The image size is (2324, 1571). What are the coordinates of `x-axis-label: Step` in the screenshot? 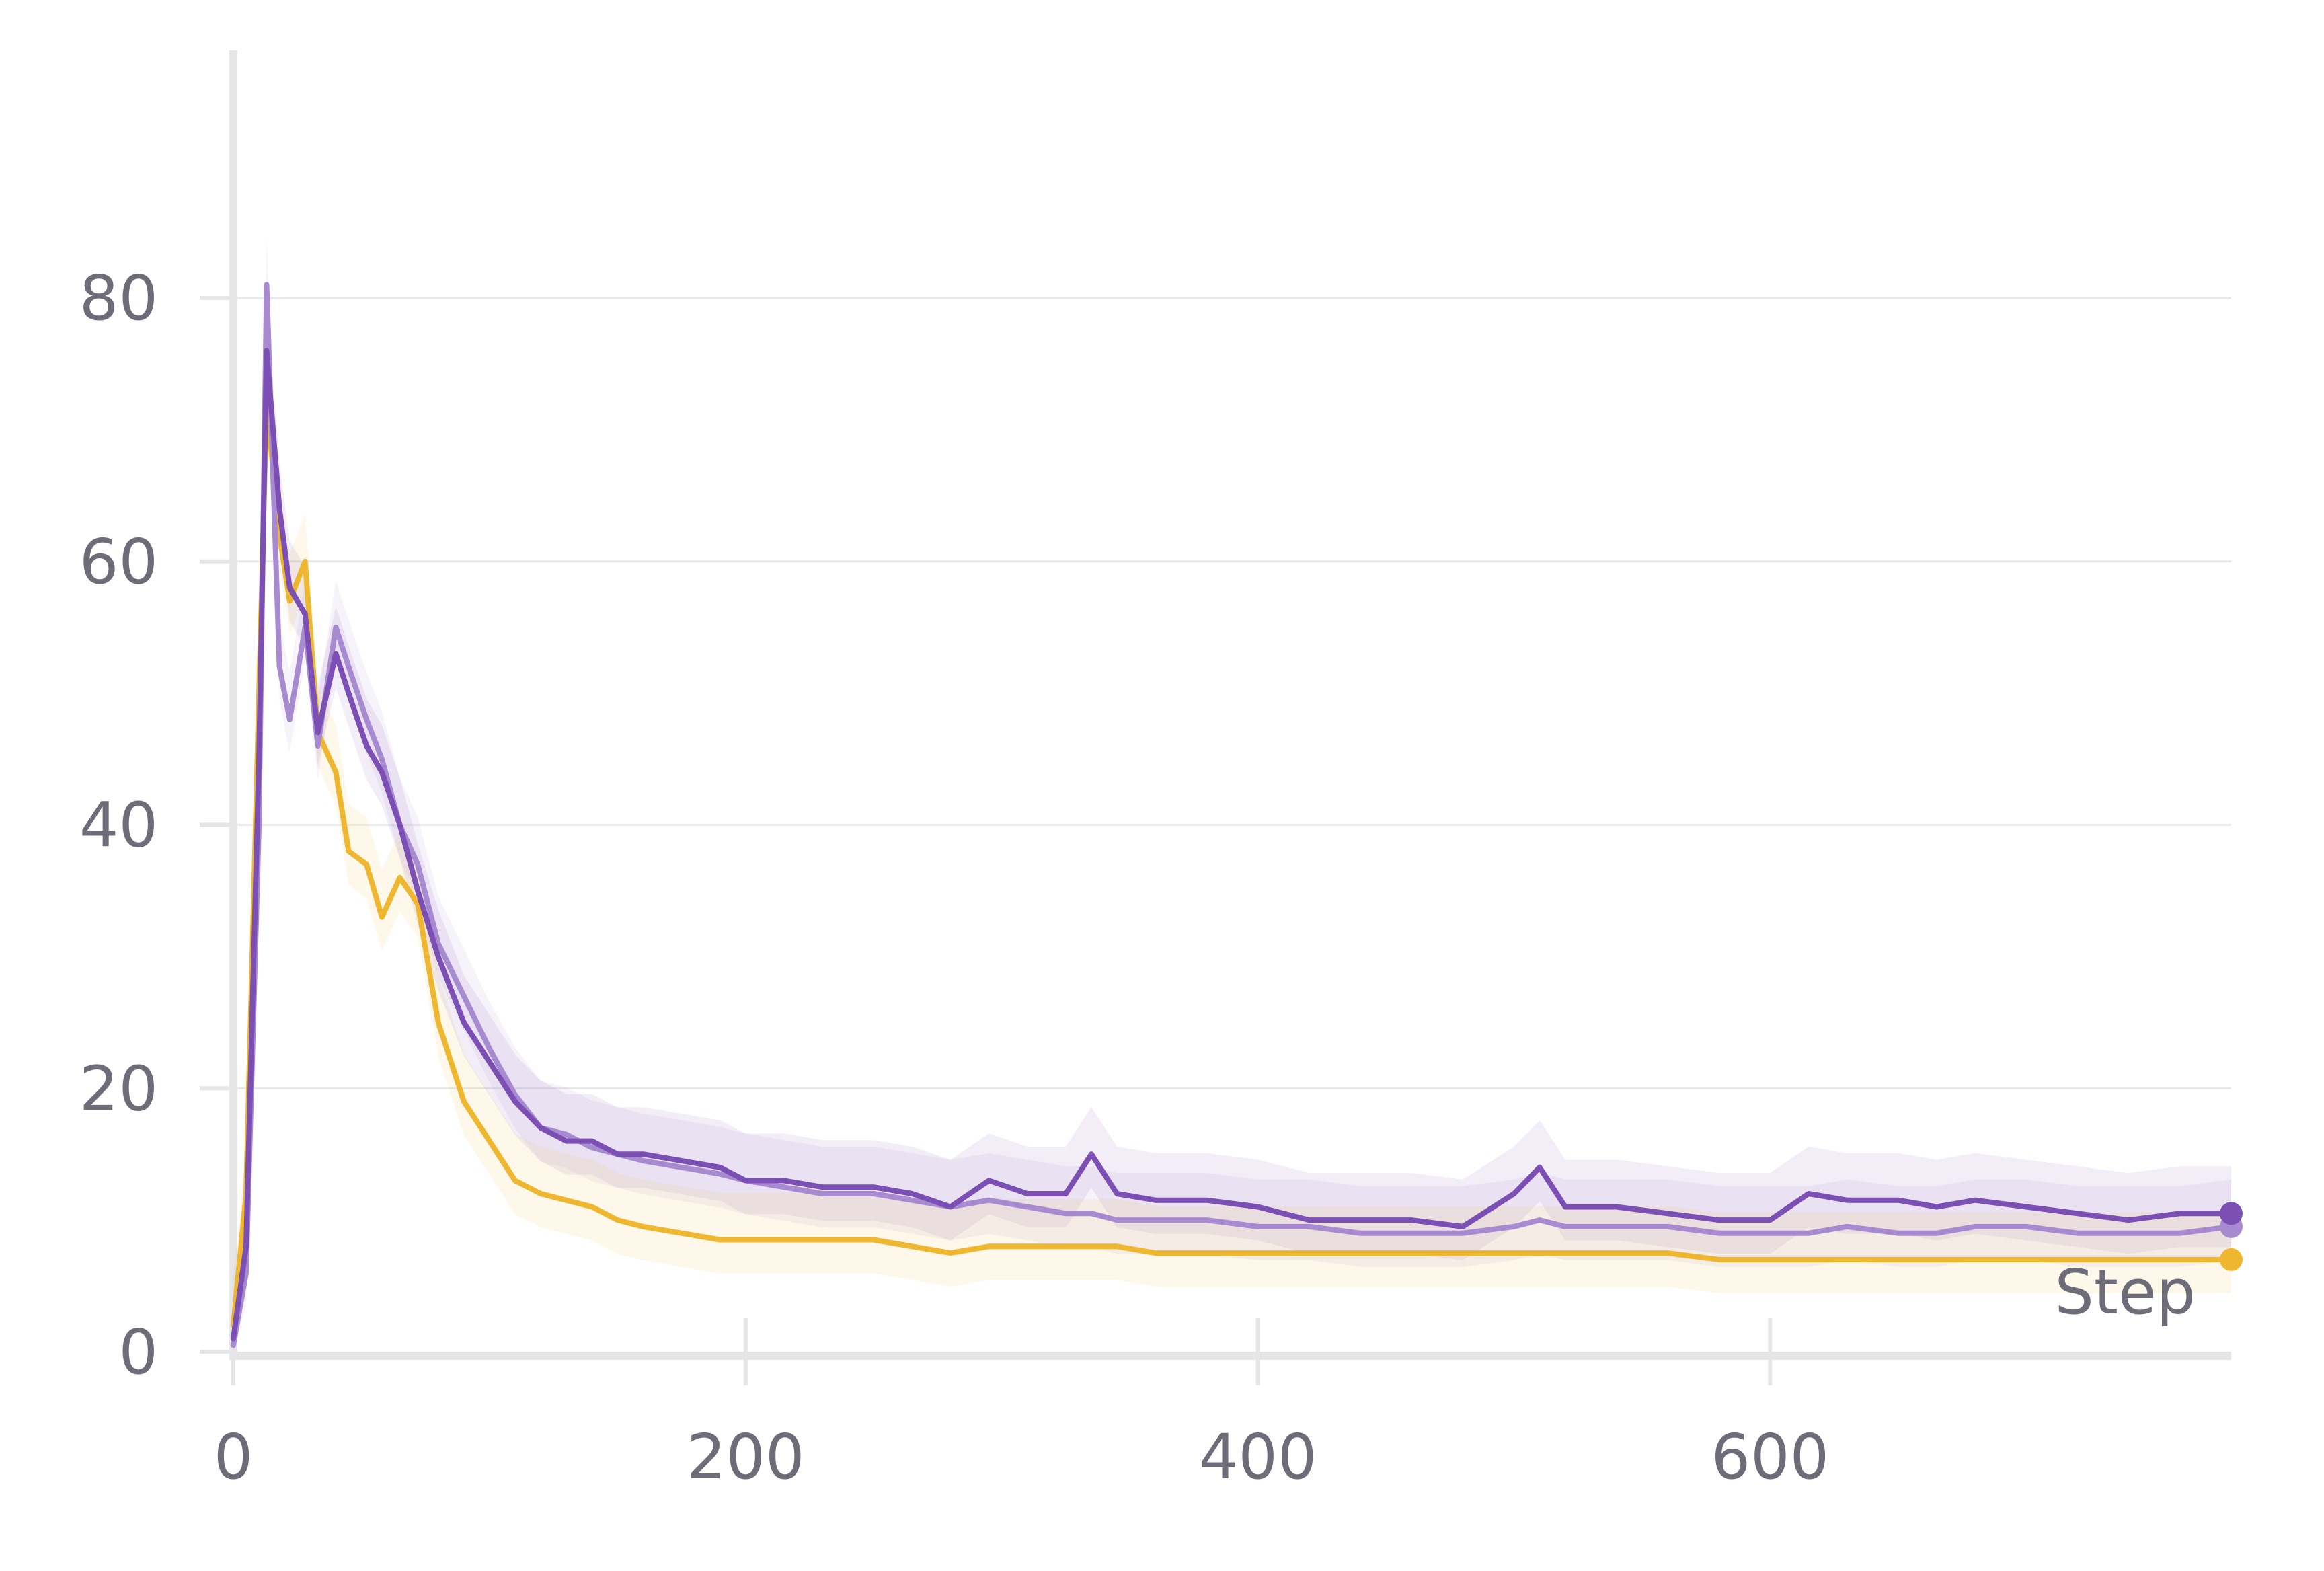 It's located at (2125, 1292).